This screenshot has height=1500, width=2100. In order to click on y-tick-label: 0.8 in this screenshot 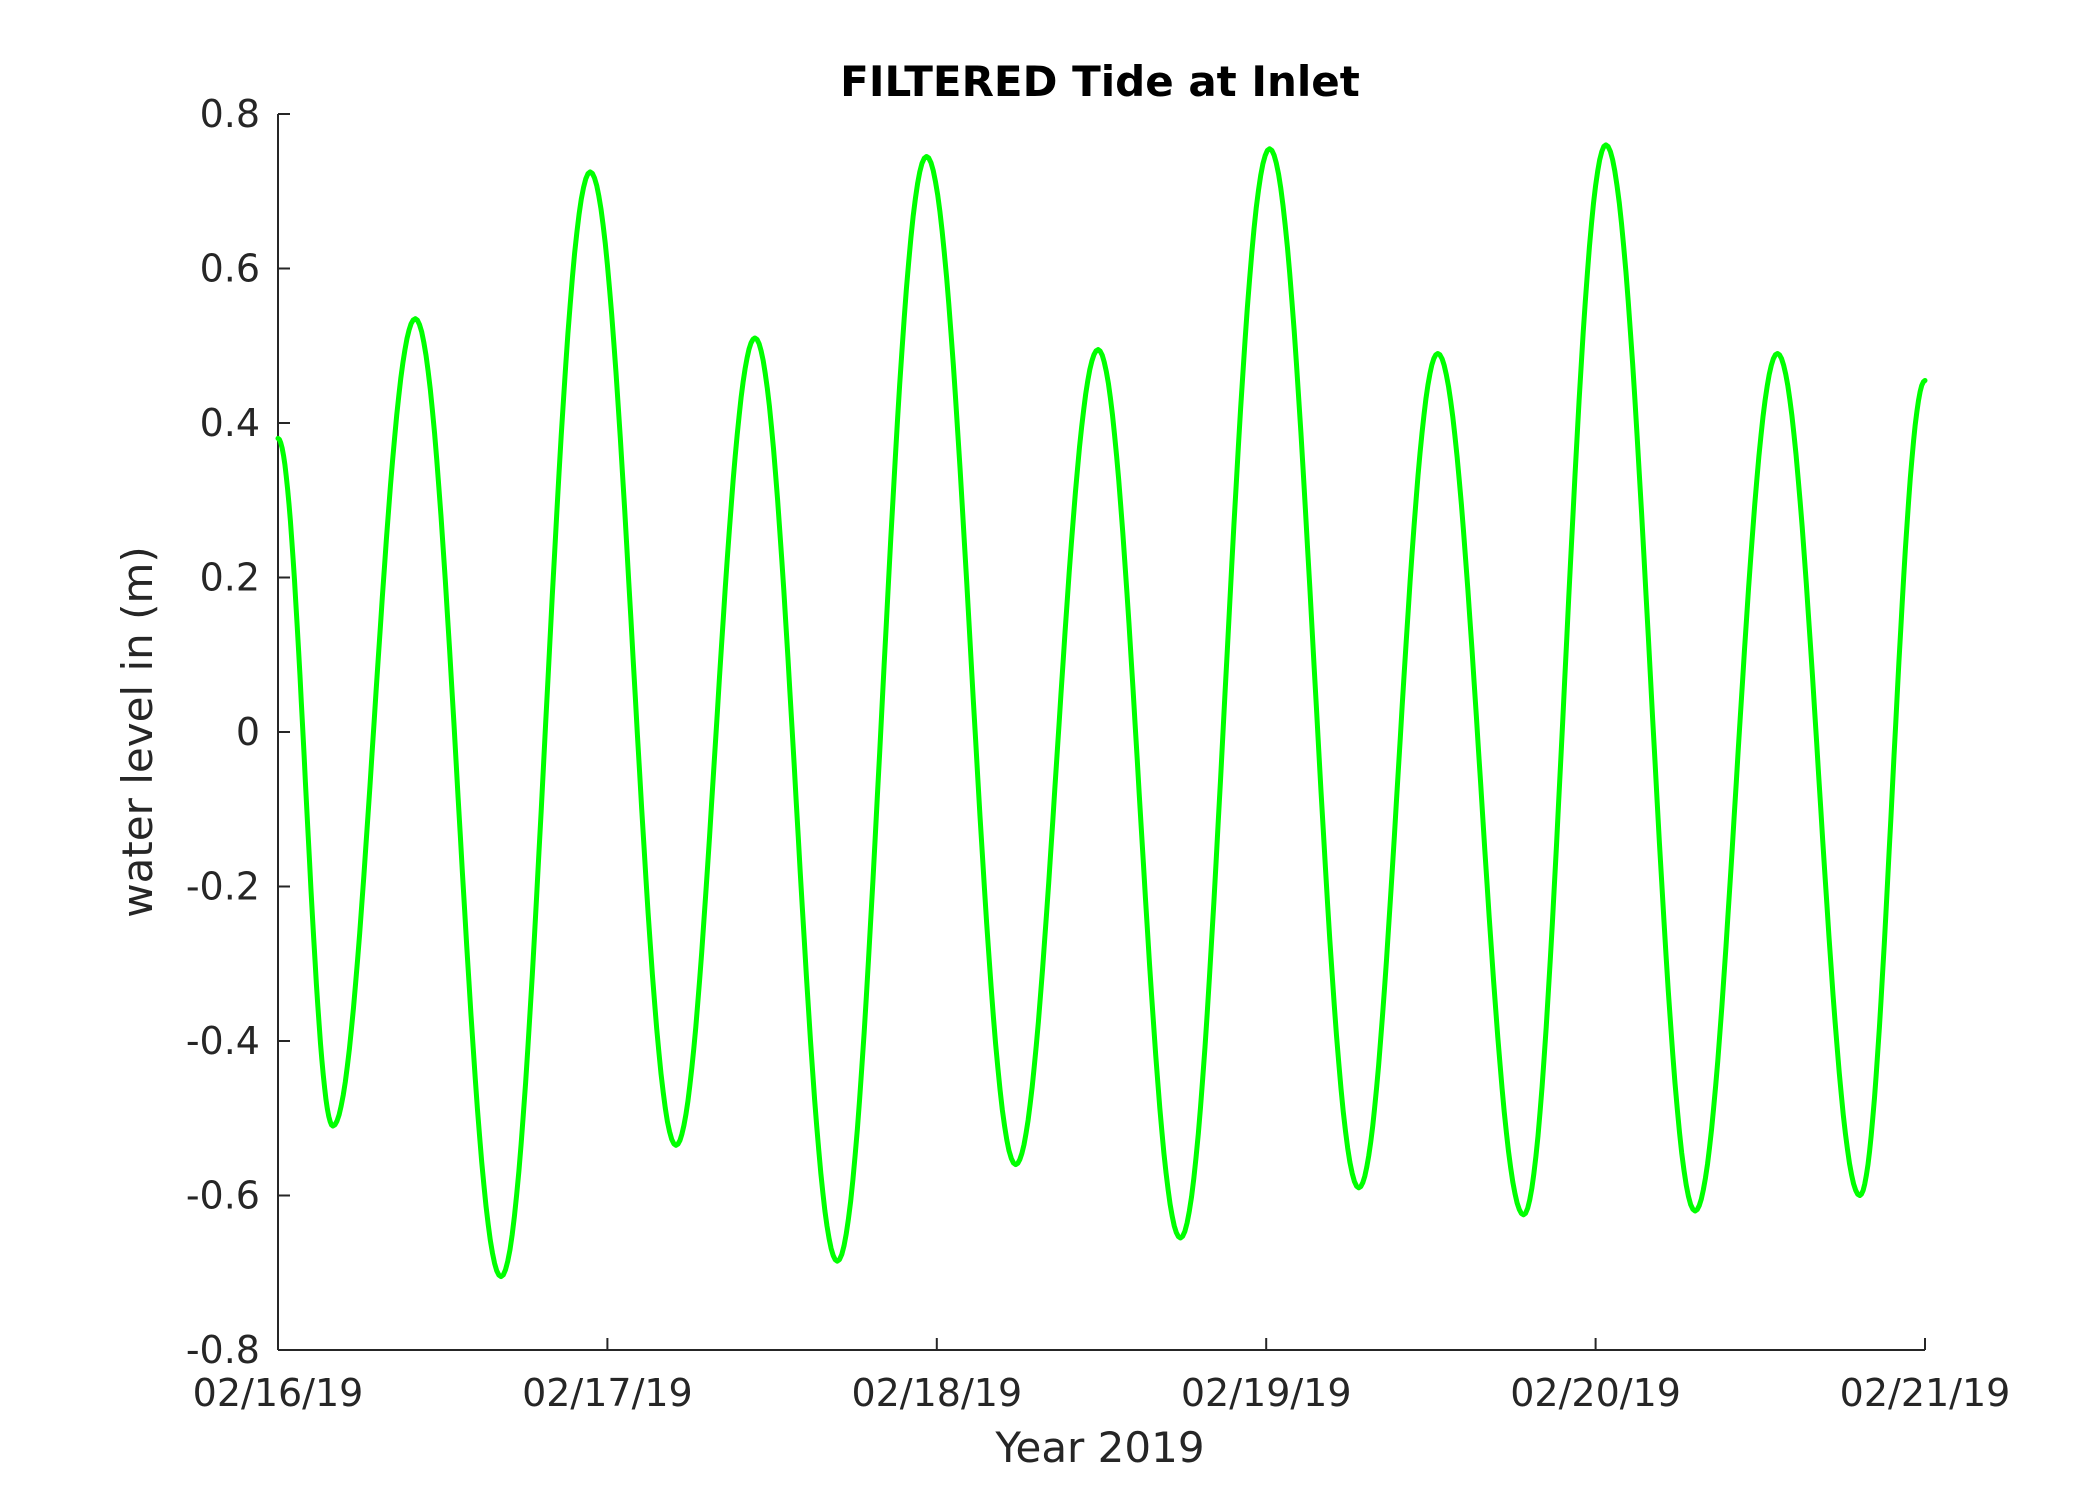, I will do `click(230, 114)`.